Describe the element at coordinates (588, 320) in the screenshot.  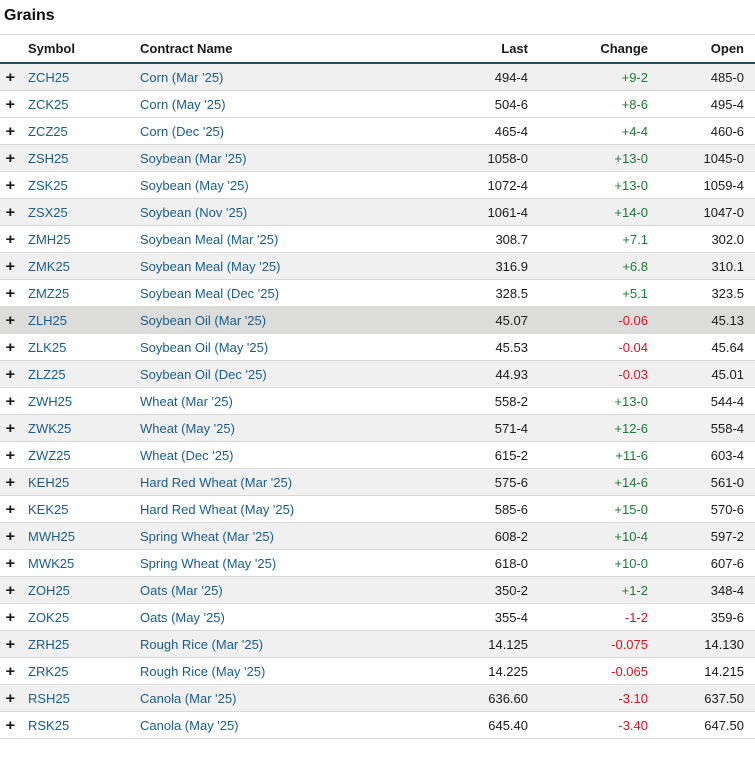
I see `change-value: -0.06` at that location.